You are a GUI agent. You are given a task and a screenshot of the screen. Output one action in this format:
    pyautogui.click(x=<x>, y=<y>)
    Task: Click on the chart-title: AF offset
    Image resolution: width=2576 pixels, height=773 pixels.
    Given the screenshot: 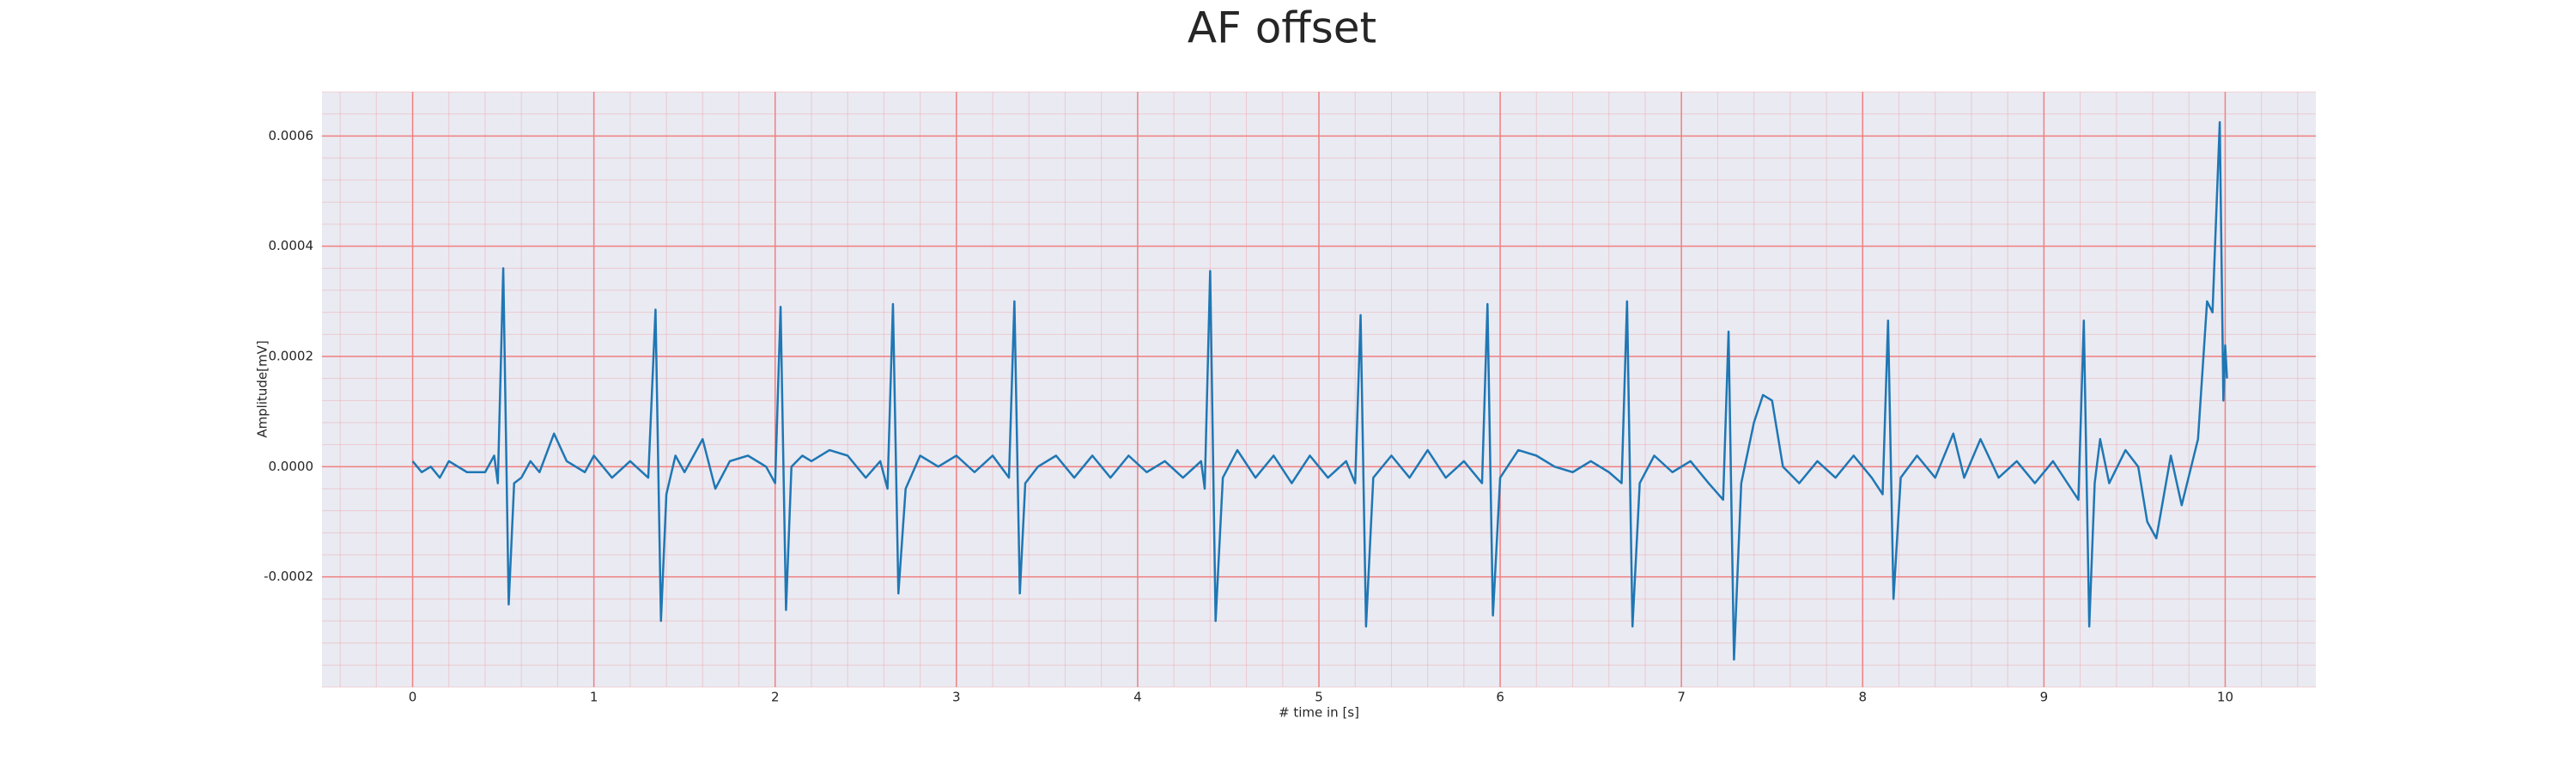 What is the action you would take?
    pyautogui.click(x=1282, y=28)
    